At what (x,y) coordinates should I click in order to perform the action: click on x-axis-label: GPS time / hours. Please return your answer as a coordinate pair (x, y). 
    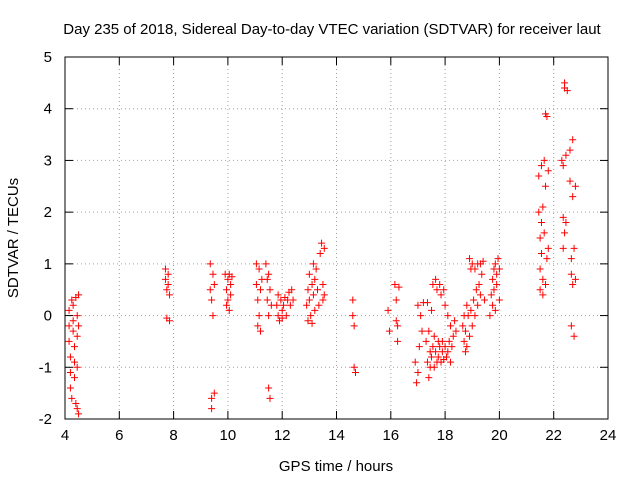
    Looking at the image, I should click on (336, 466).